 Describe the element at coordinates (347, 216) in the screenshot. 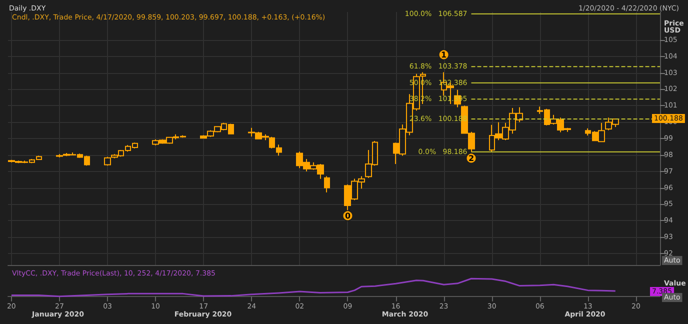

I see `annotation: 0` at that location.